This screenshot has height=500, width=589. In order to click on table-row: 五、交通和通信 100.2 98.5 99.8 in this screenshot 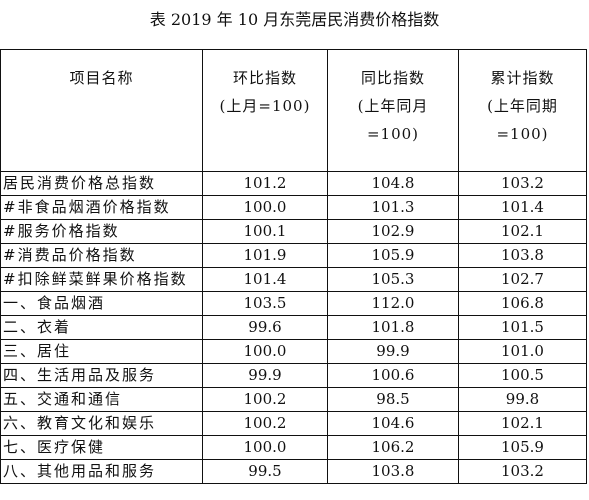, I will do `click(293, 399)`.